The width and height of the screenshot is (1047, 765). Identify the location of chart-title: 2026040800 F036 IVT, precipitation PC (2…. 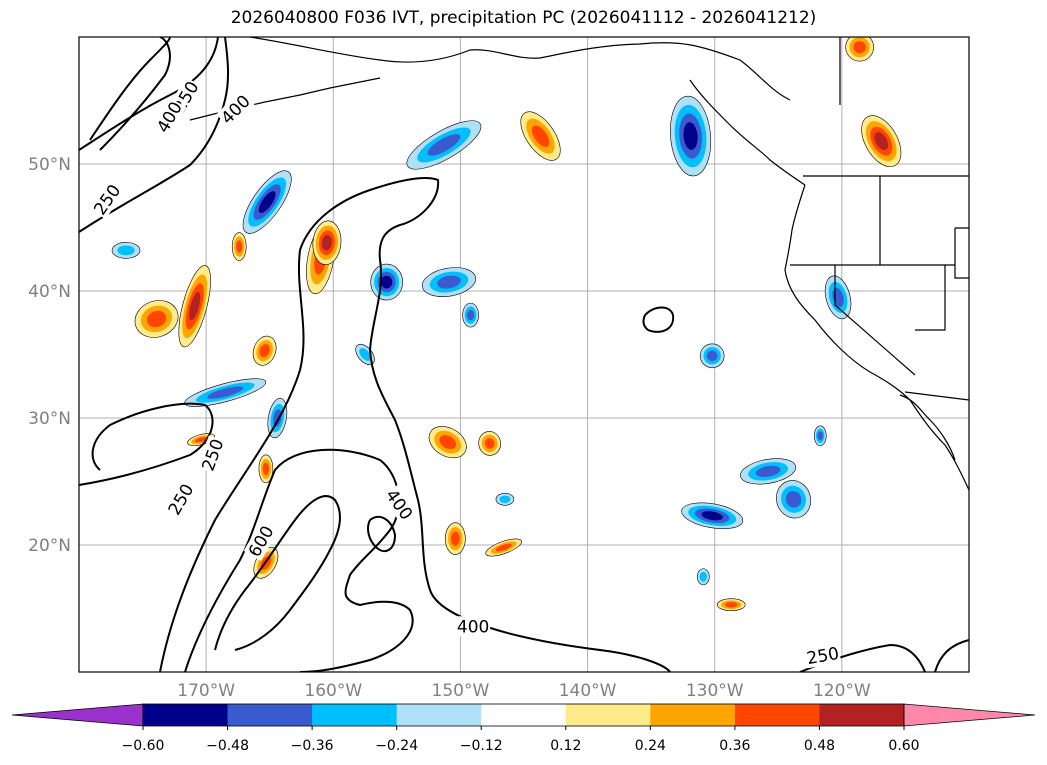
(523, 18).